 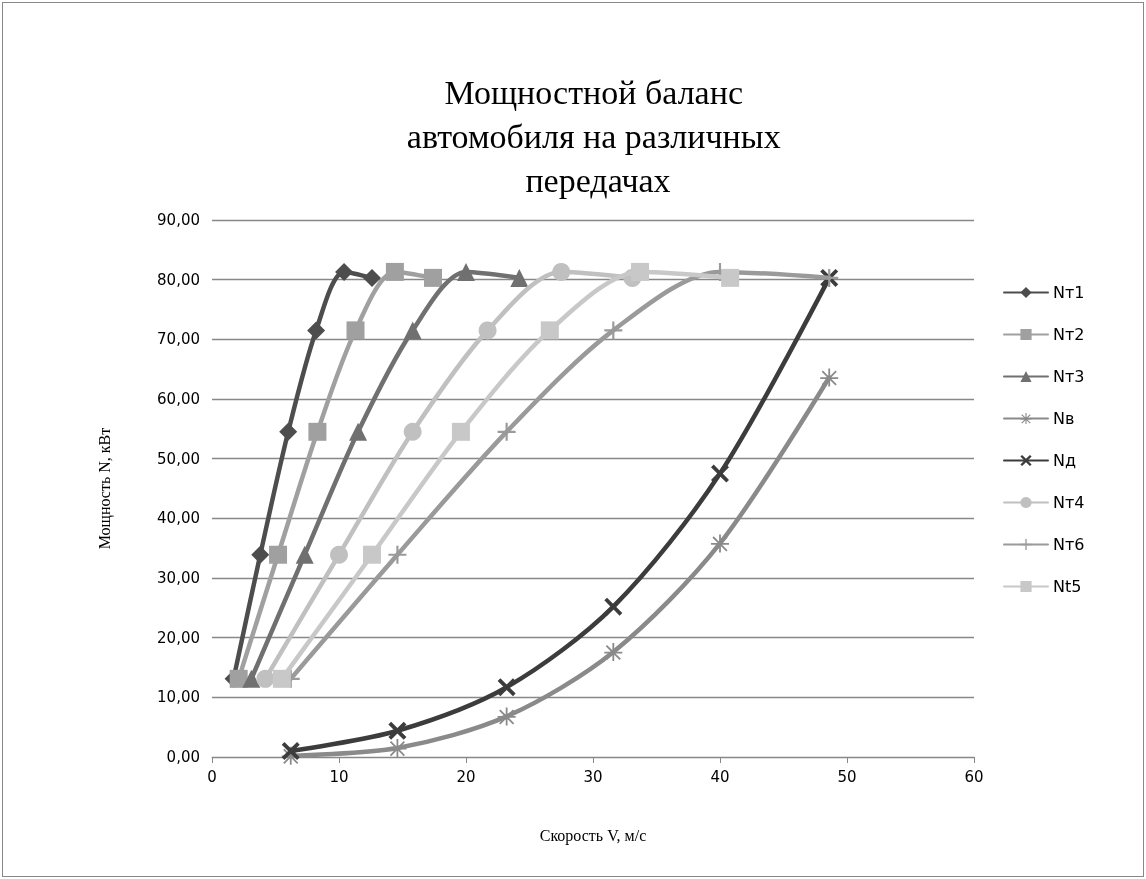 I want to click on y-tick-label: 20,00, so click(x=178, y=637).